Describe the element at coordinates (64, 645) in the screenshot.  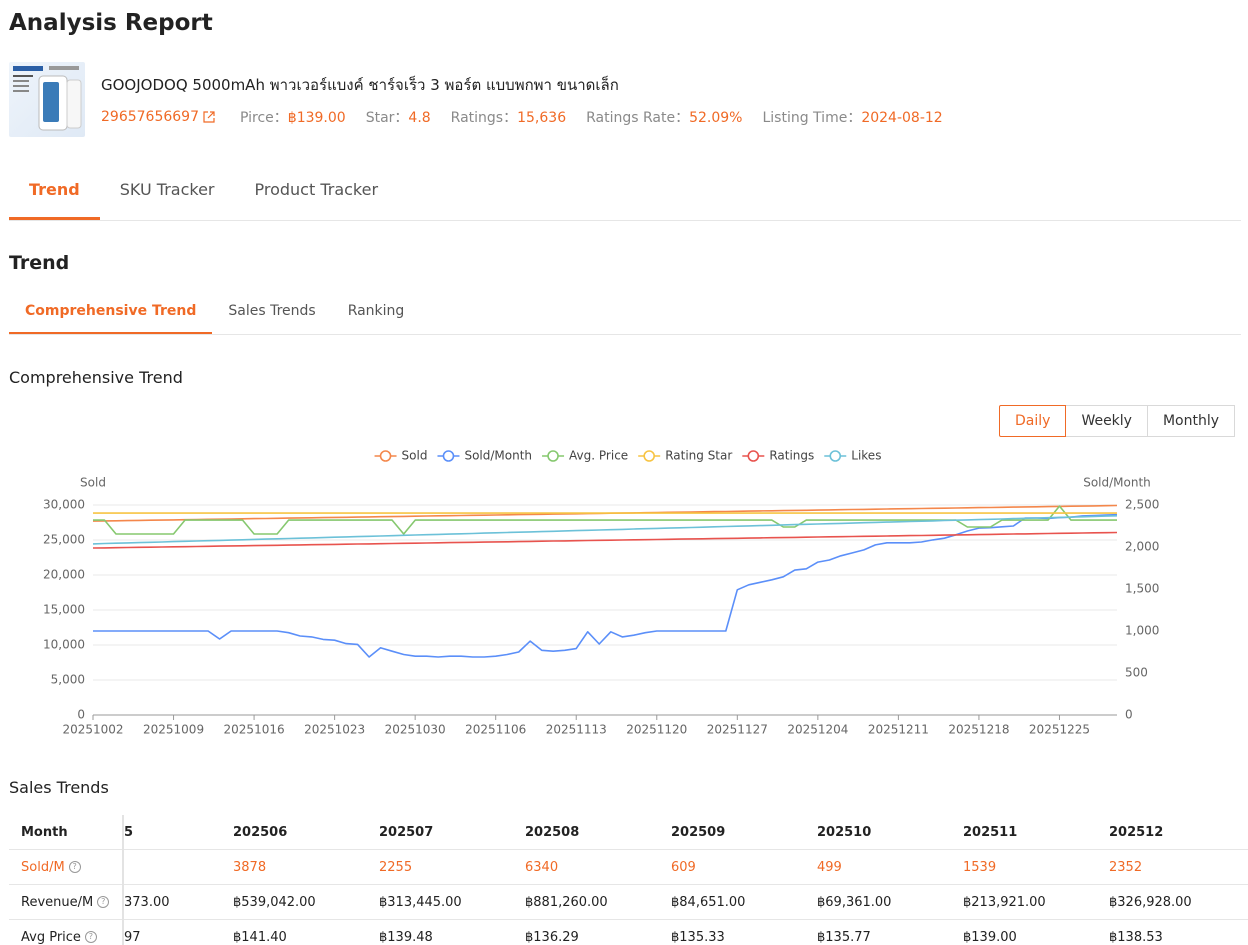
I see `y-tick-label: 10,000` at that location.